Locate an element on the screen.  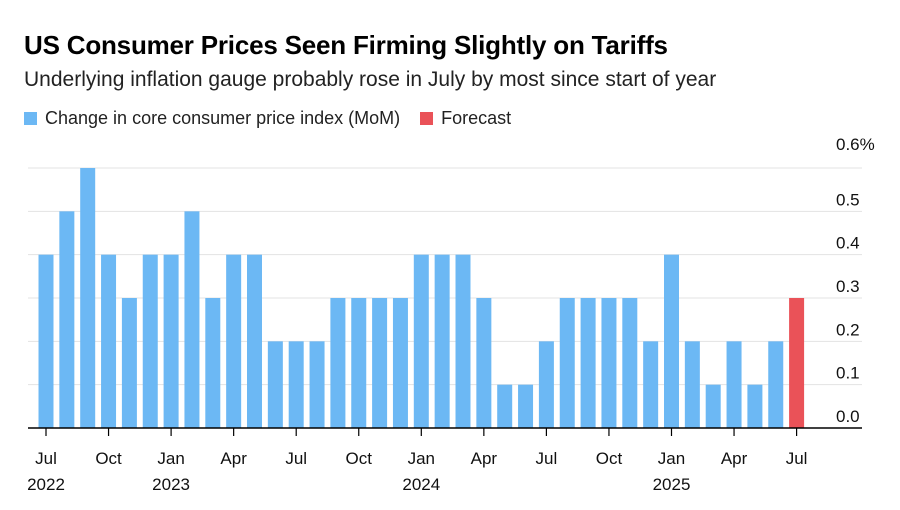
axis-layer is located at coordinates (445, 431).